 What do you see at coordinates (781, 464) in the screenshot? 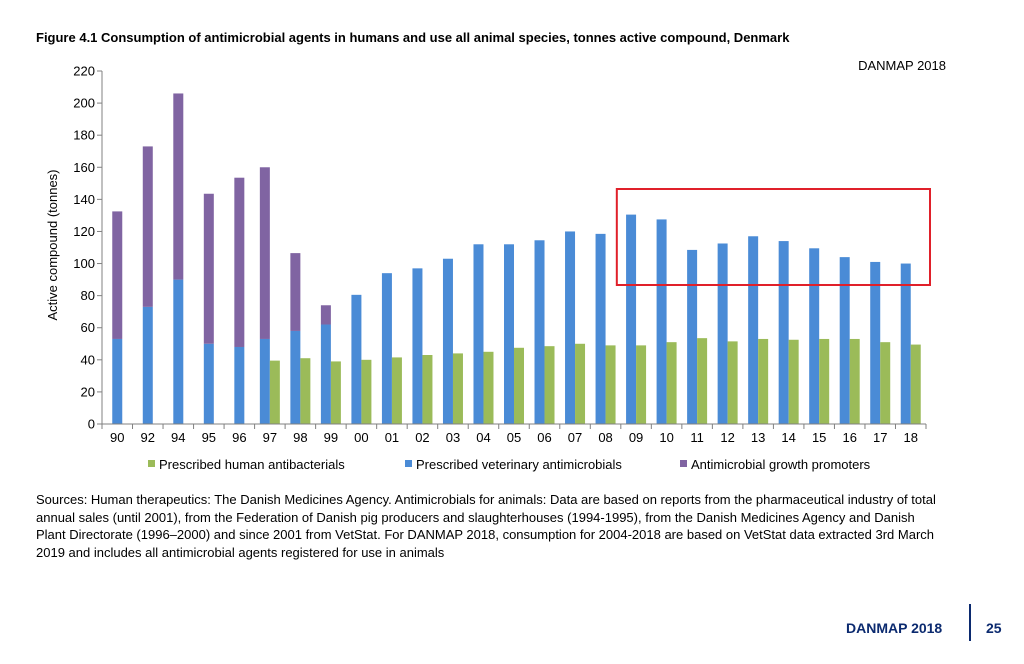
I see `legend-entry: Antimicrobial growth promoters` at bounding box center [781, 464].